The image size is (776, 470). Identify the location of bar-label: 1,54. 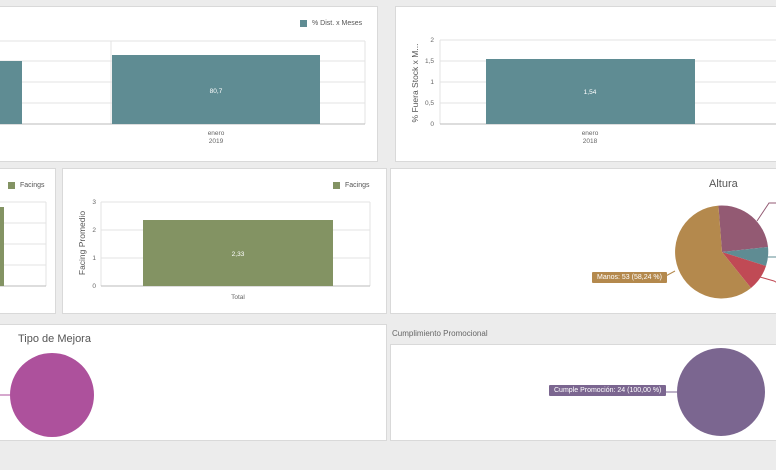
(590, 92).